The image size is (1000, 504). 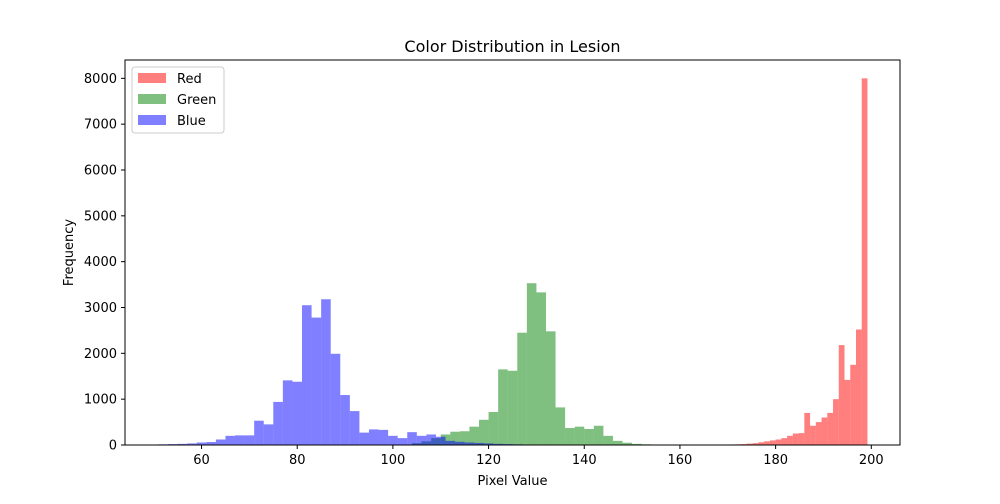 I want to click on x-tick-label: 80, so click(x=297, y=460).